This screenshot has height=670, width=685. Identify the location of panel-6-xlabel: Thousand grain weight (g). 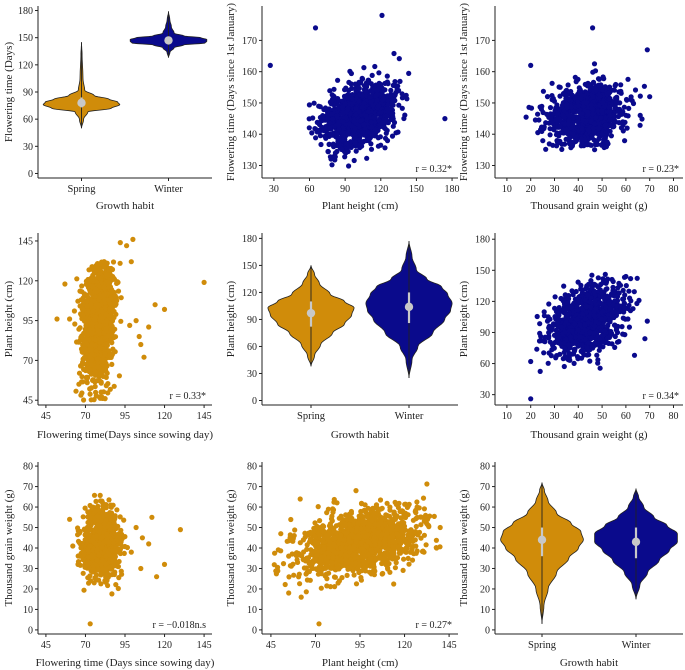
(589, 435).